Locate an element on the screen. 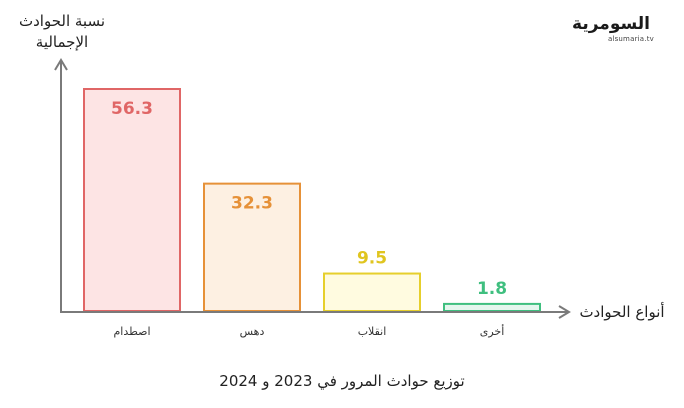 The image size is (684, 408). bar-value-label-1: 56.3 is located at coordinates (132, 109).